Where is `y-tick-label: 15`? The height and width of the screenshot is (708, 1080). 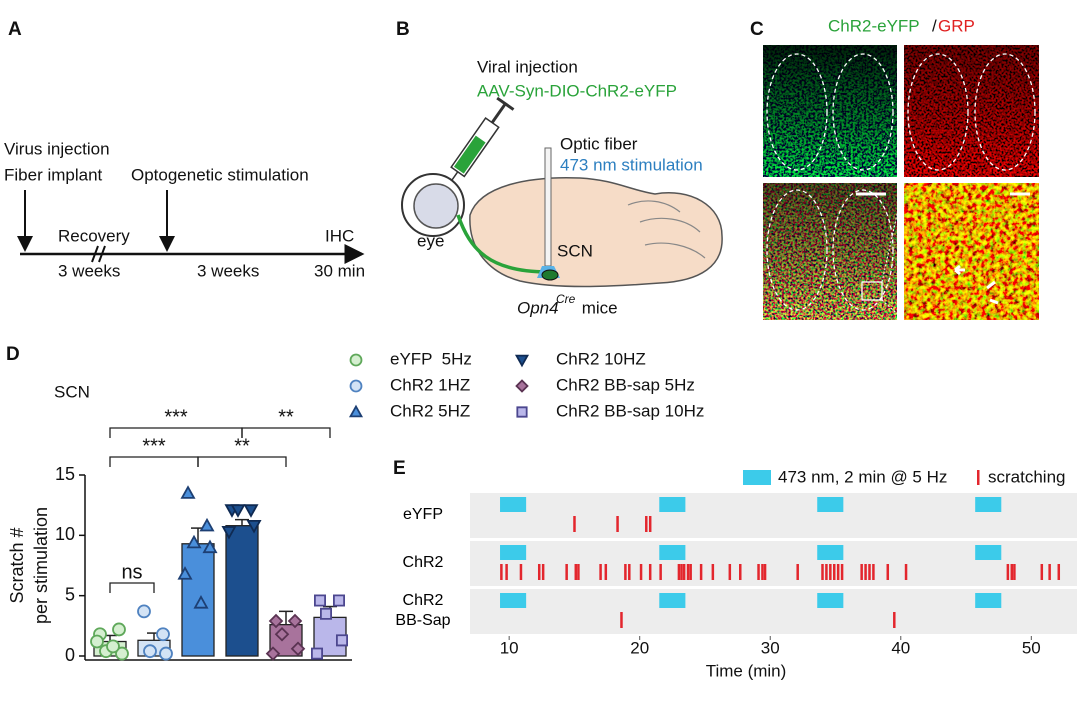 y-tick-label: 15 is located at coordinates (65, 474).